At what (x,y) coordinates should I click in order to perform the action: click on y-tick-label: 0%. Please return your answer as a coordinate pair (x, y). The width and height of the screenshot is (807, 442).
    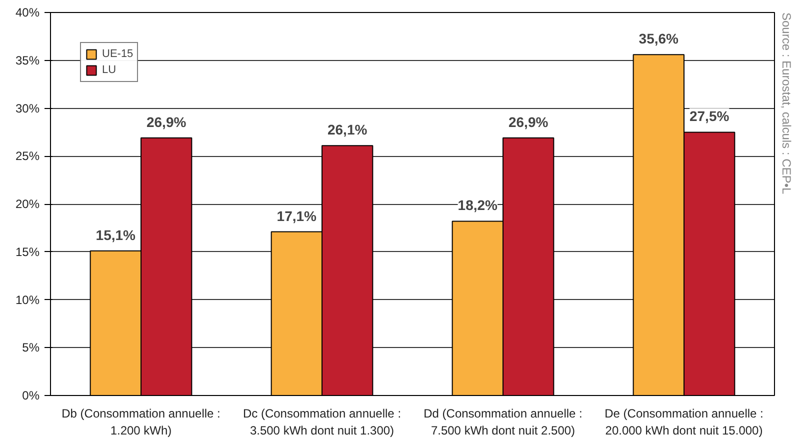
    Looking at the image, I should click on (31, 395).